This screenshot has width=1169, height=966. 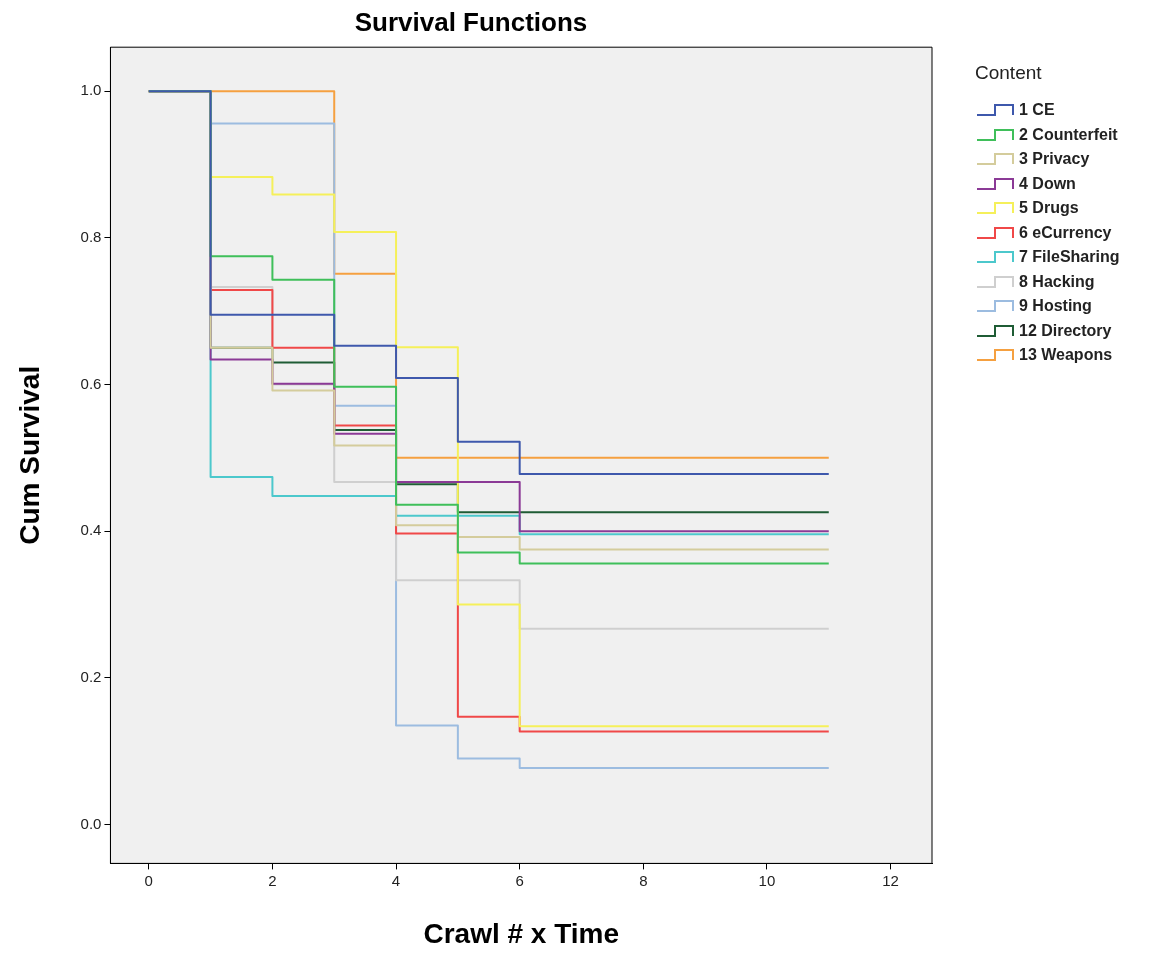 I want to click on y-tick-label: 0.6, so click(x=91, y=383).